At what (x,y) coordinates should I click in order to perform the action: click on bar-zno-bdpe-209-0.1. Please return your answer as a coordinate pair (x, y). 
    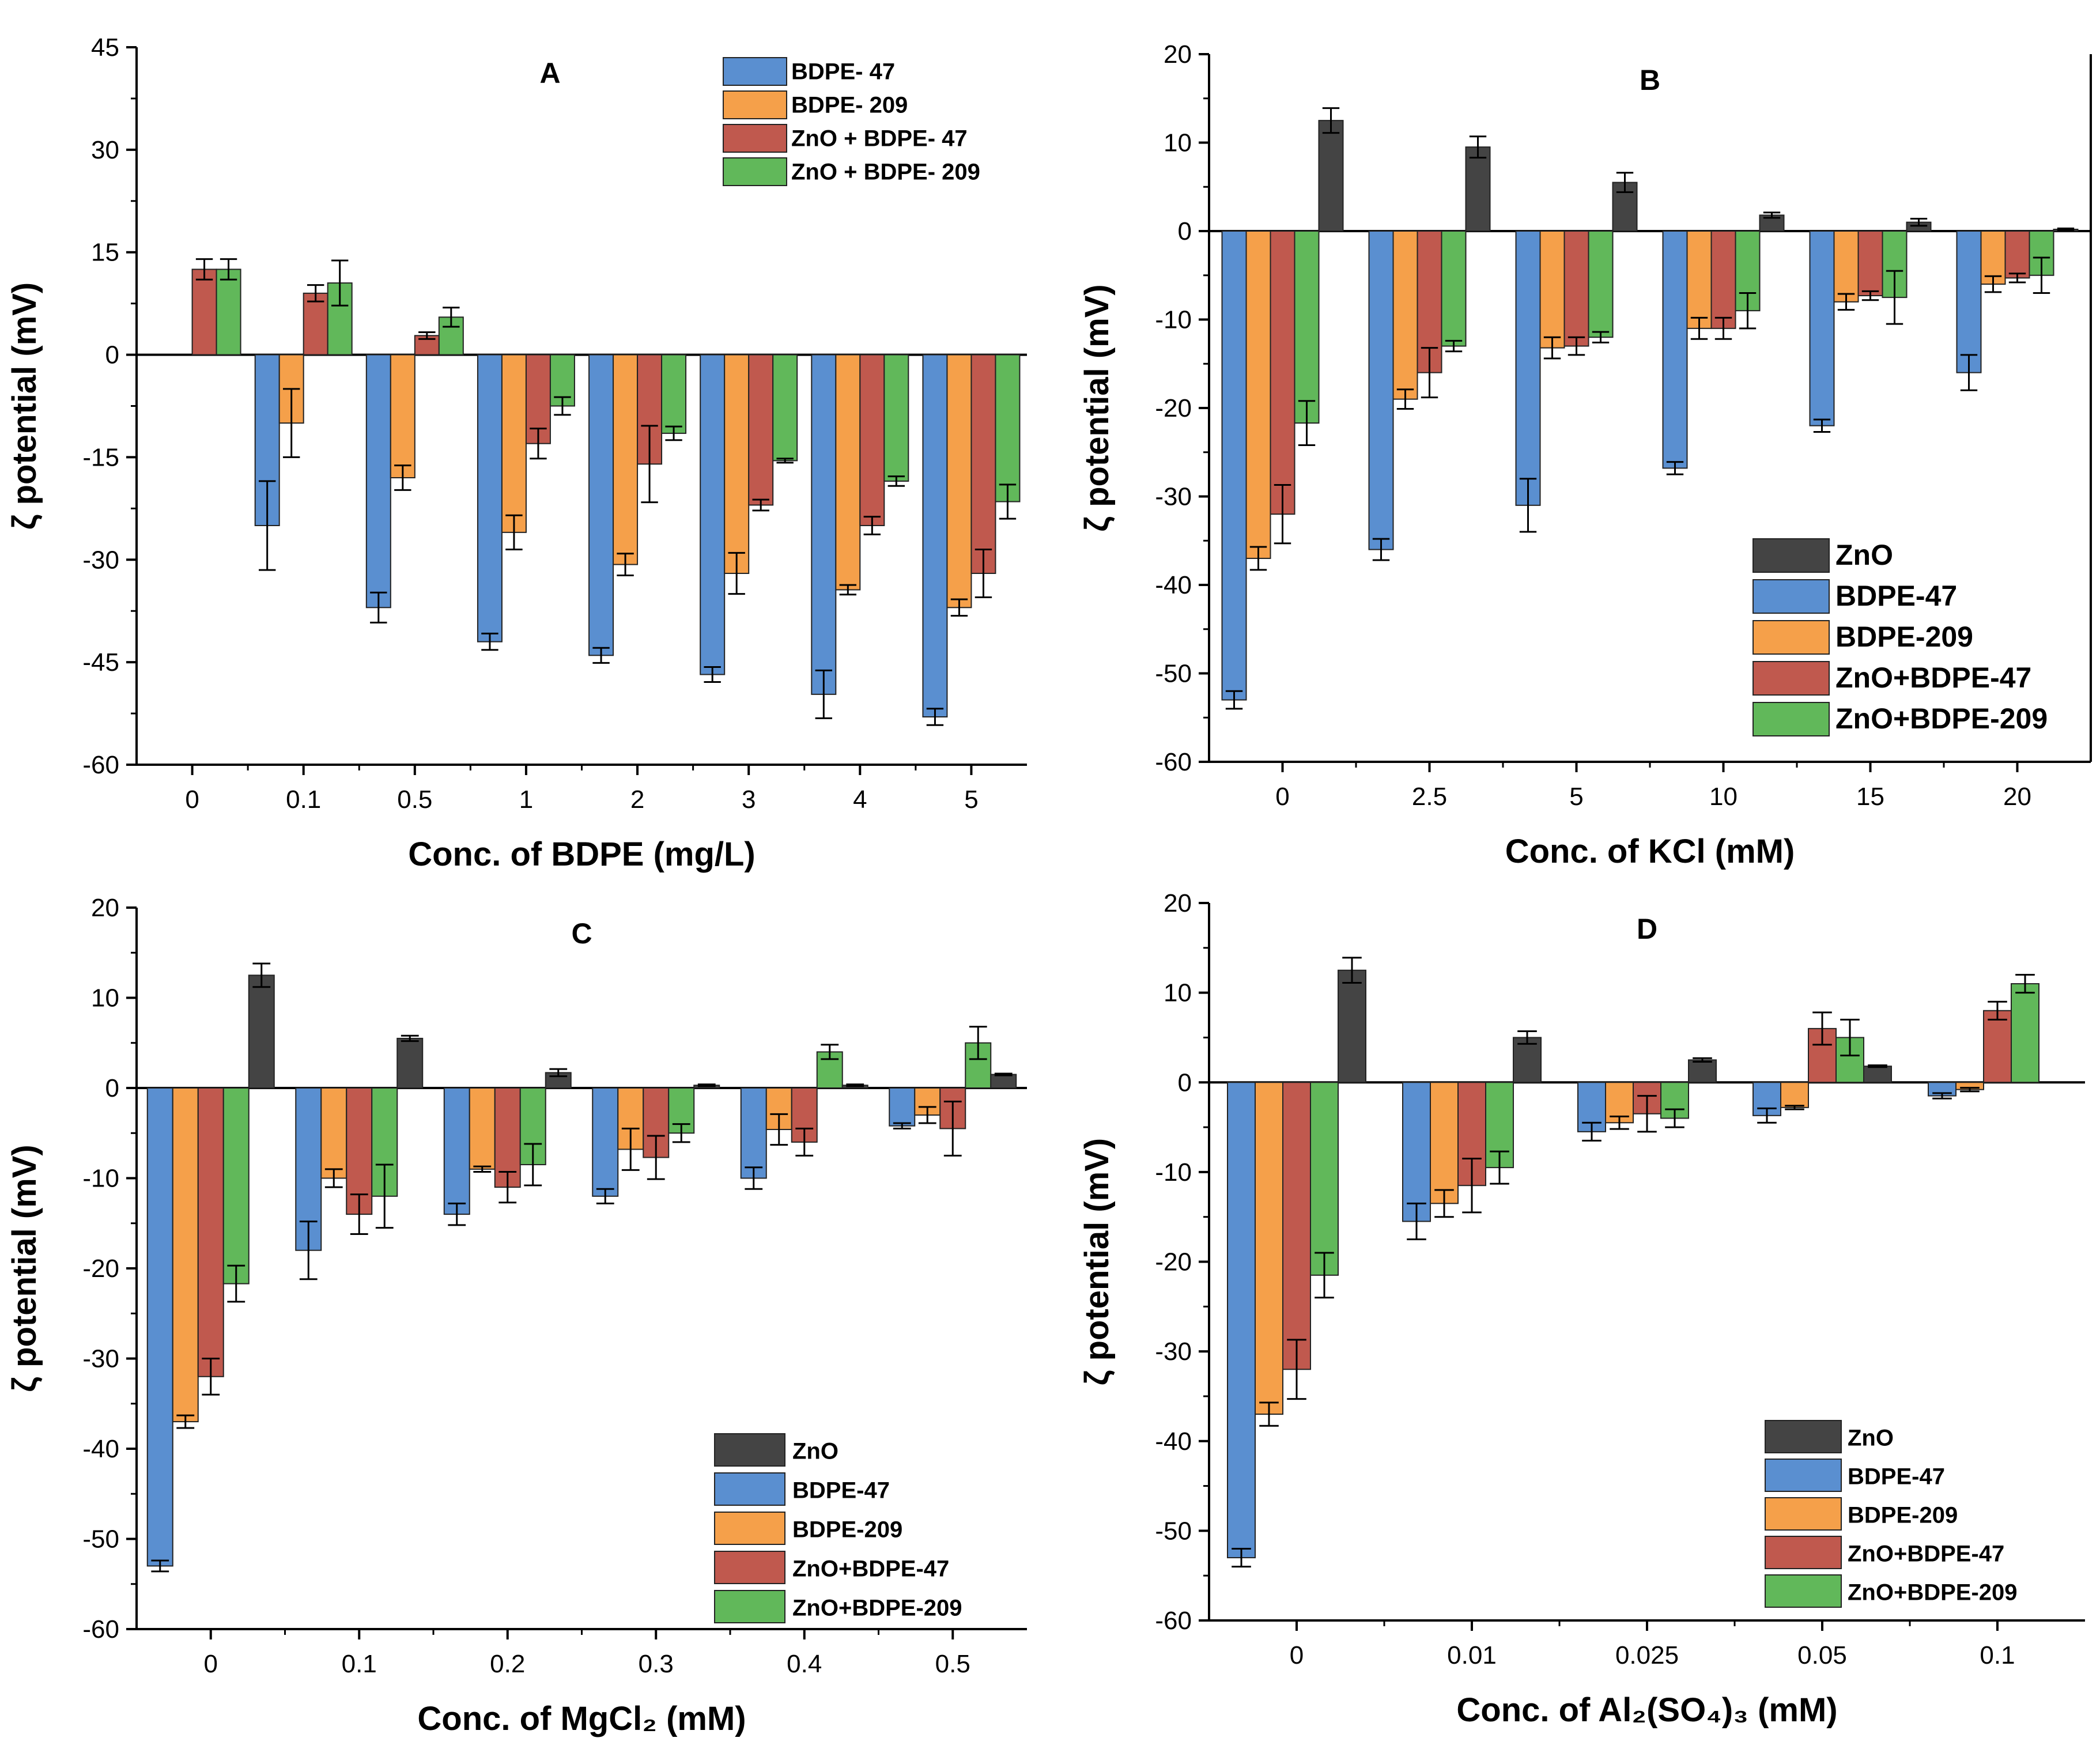
    Looking at the image, I should click on (2025, 1033).